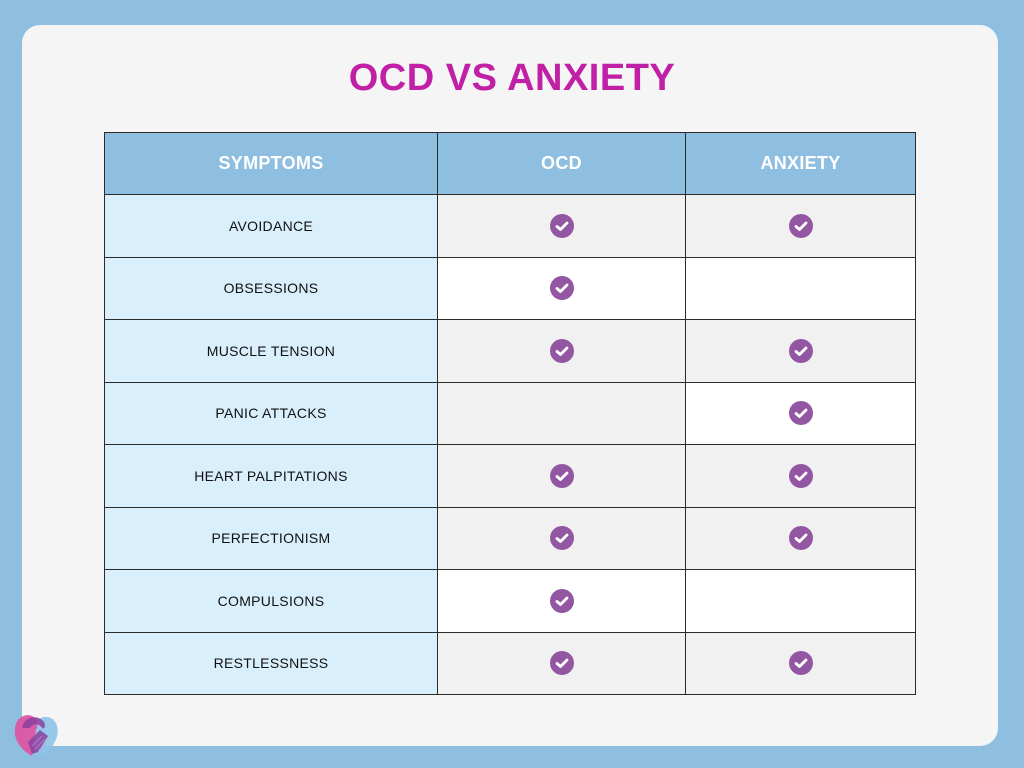 This screenshot has width=1024, height=768. I want to click on symptom-cell: PANIC ATTACKS, so click(271, 413).